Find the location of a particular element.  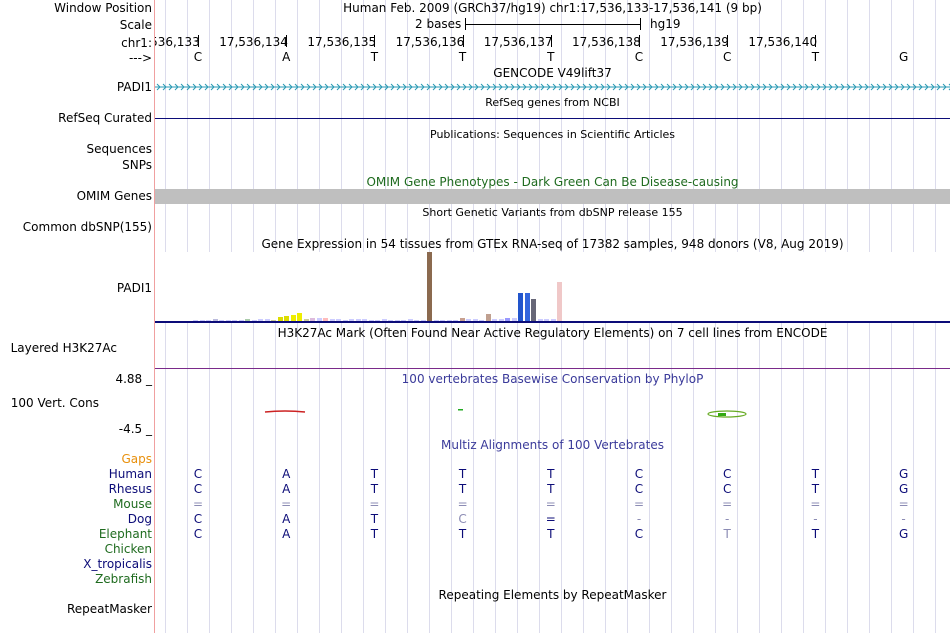

species-label-mouse: Mouse is located at coordinates (132, 504).